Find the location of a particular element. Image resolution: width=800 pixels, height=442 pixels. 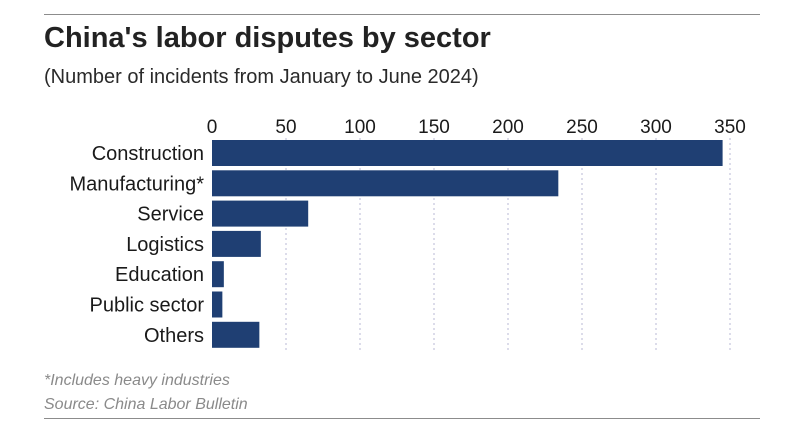

x-tick-label: 350 is located at coordinates (730, 127).